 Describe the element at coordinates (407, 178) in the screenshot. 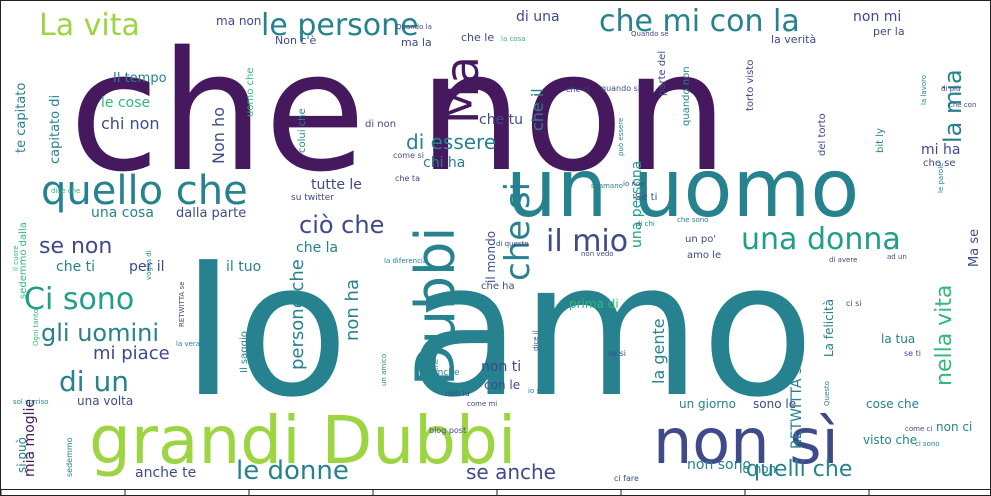

I see `word-che-ta: che ta` at that location.